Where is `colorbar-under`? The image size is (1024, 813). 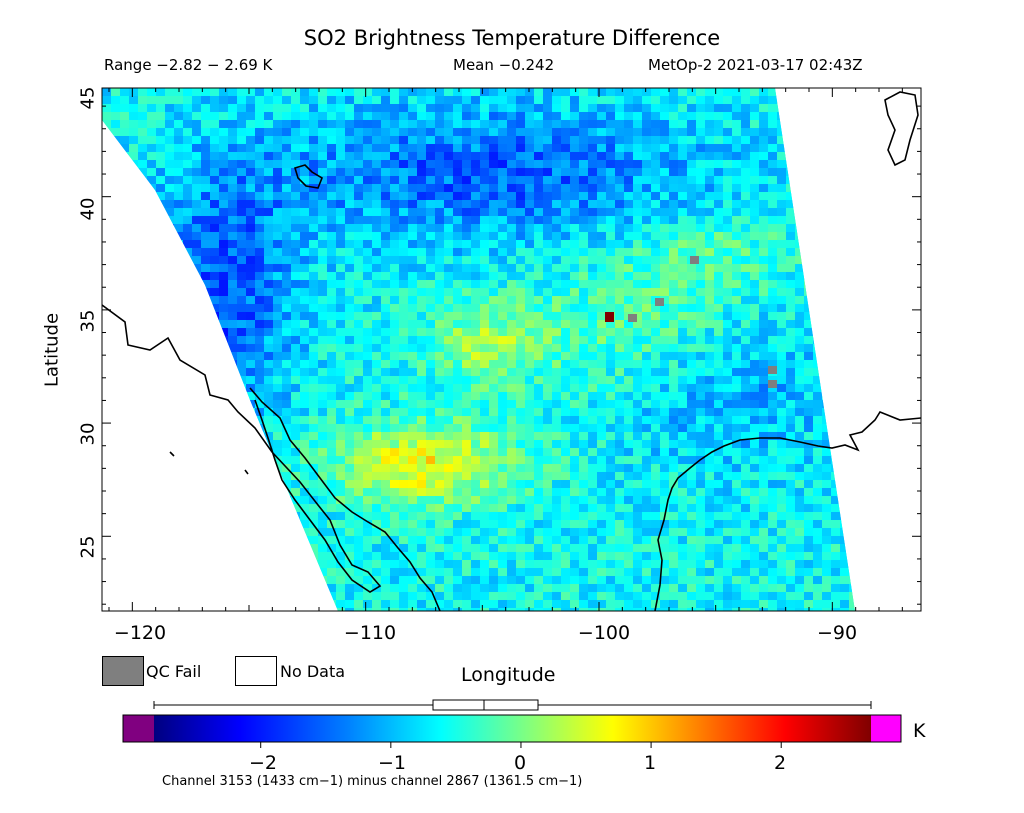 colorbar-under is located at coordinates (138, 728).